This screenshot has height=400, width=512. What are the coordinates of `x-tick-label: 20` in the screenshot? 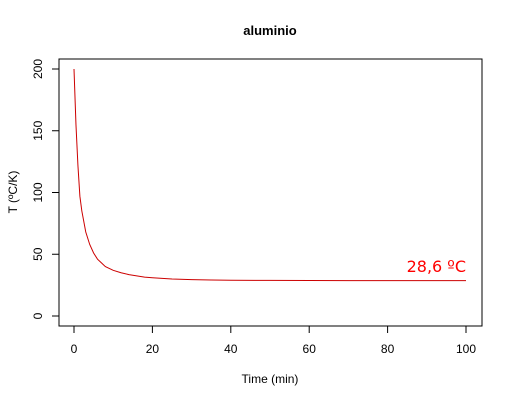 It's located at (153, 349).